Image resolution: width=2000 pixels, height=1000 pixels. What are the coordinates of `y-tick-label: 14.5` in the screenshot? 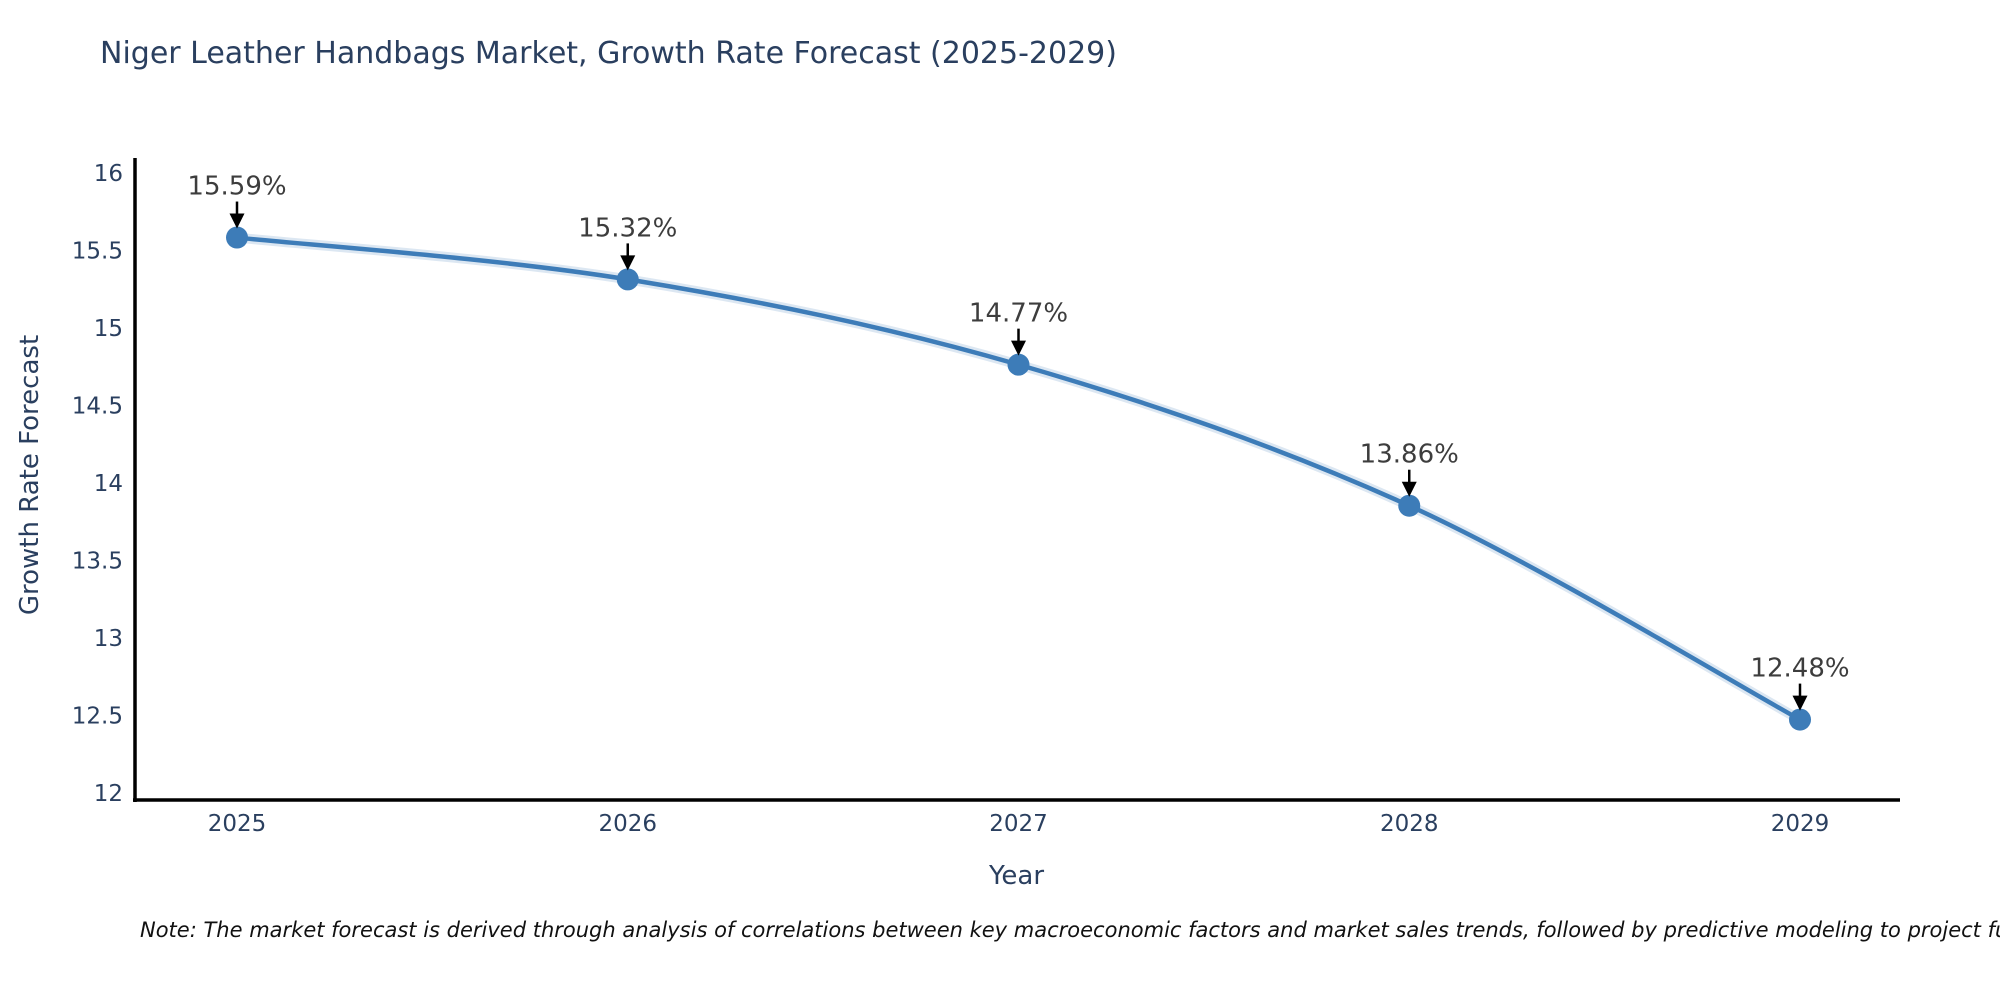 It's located at (97, 407).